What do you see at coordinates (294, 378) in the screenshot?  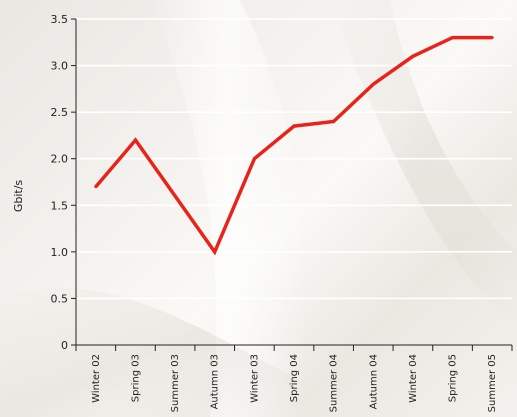 I see `x-tick-label-5: Spring 04` at bounding box center [294, 378].